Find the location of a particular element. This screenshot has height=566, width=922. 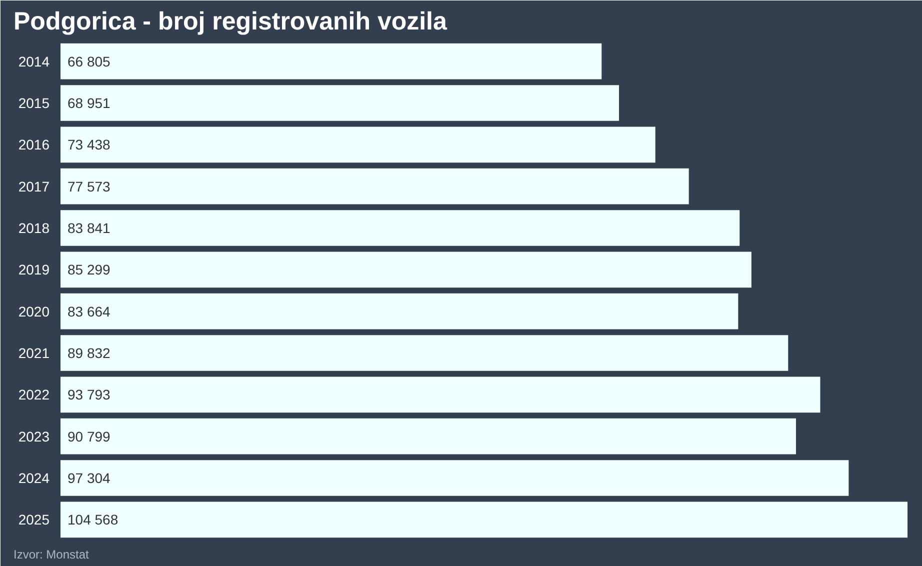

y-tick-label: 2023 is located at coordinates (34, 436).